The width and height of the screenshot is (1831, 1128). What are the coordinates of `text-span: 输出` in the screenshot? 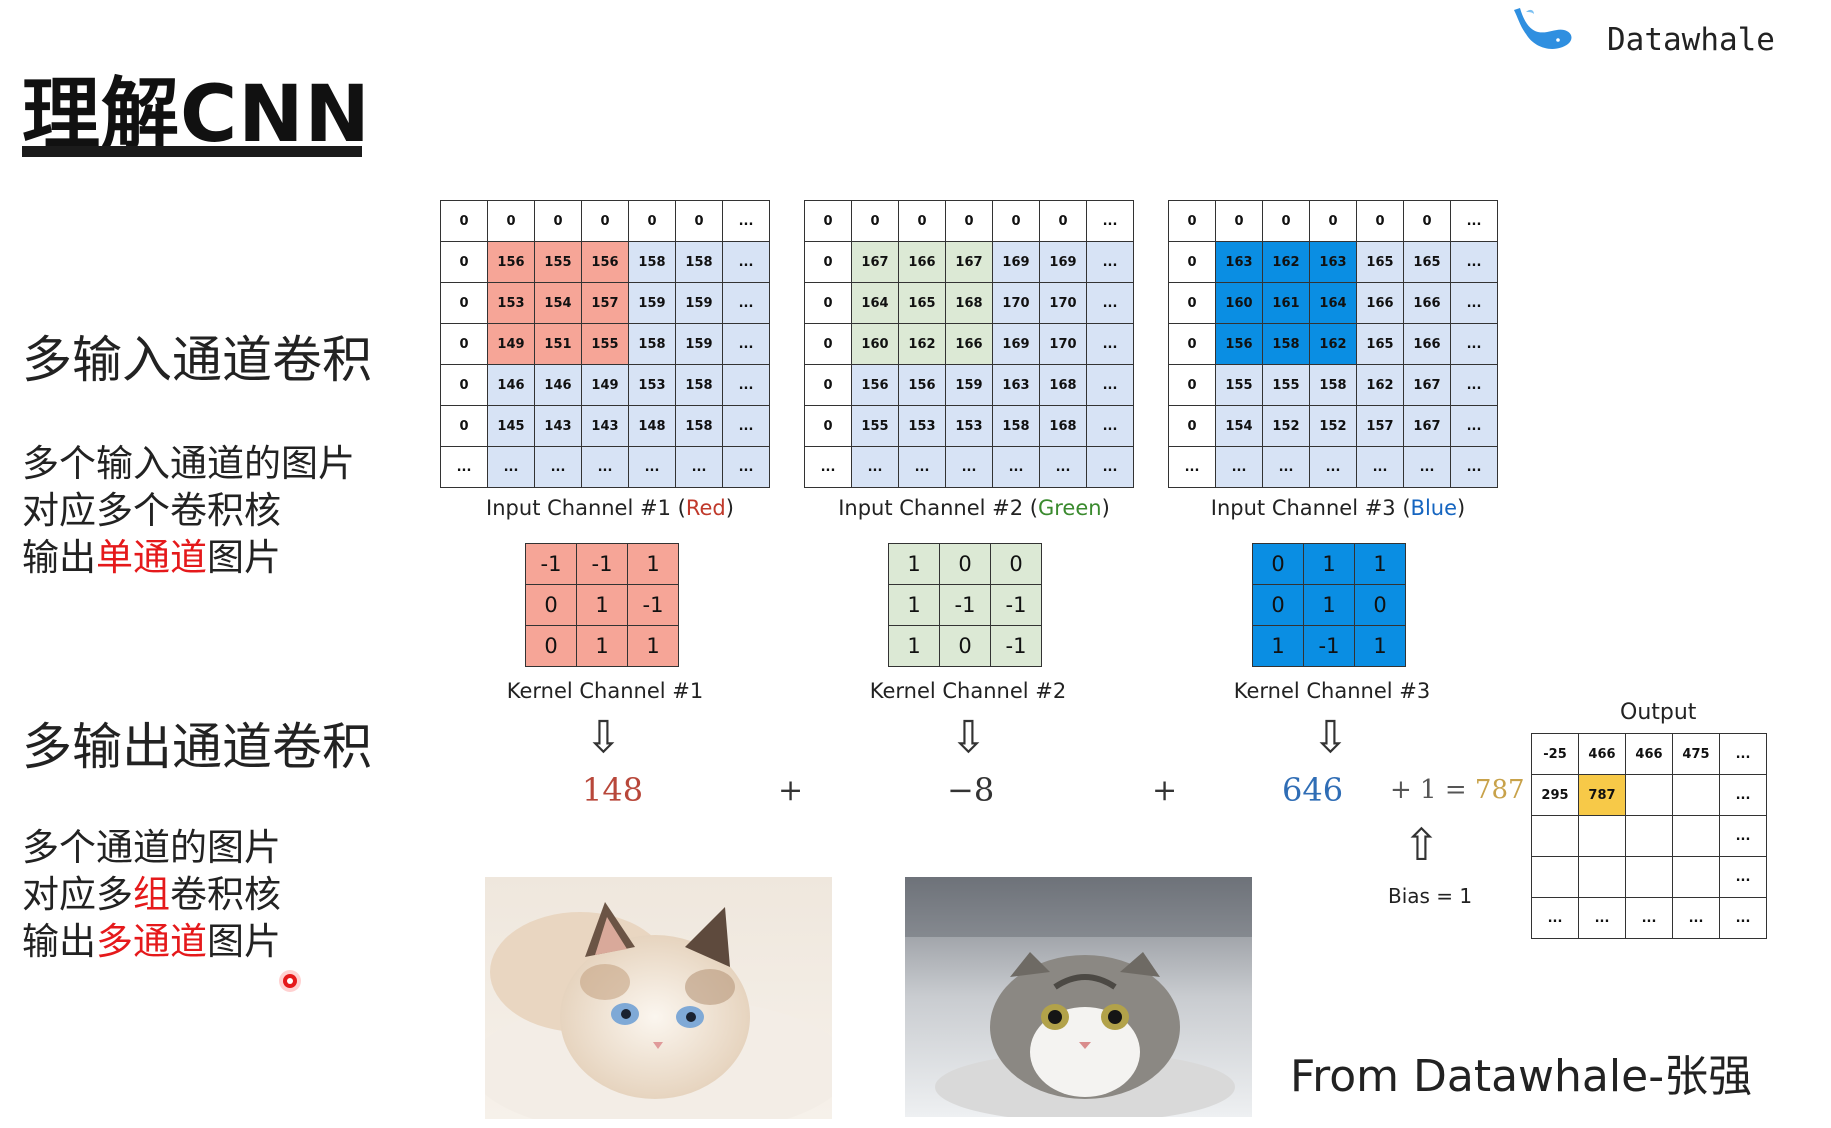 It's located at (59, 941).